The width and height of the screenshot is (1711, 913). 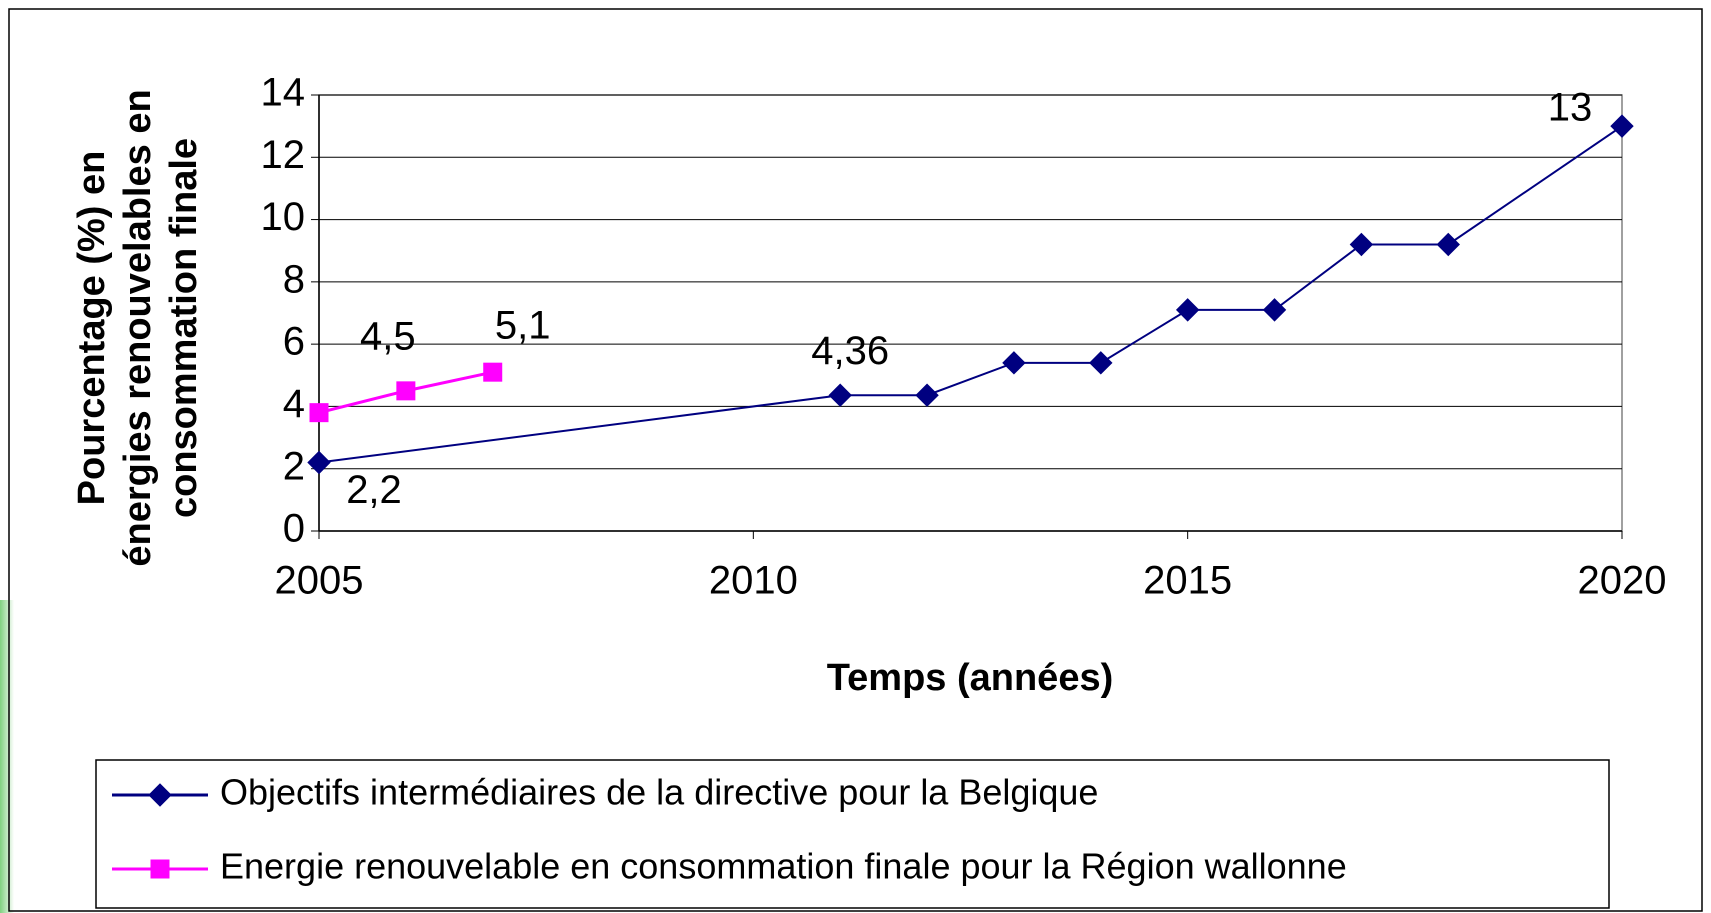 I want to click on x-tick-label: 2015, so click(x=1187, y=581).